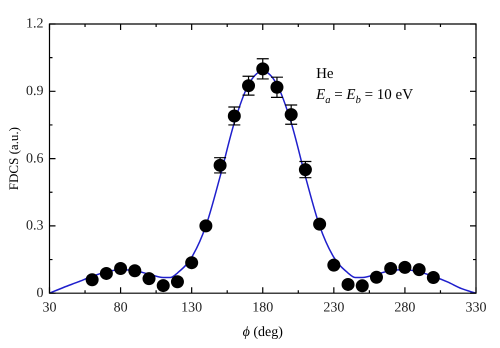 Image resolution: width=500 pixels, height=348 pixels. I want to click on x-tick-label: 80, so click(121, 308).